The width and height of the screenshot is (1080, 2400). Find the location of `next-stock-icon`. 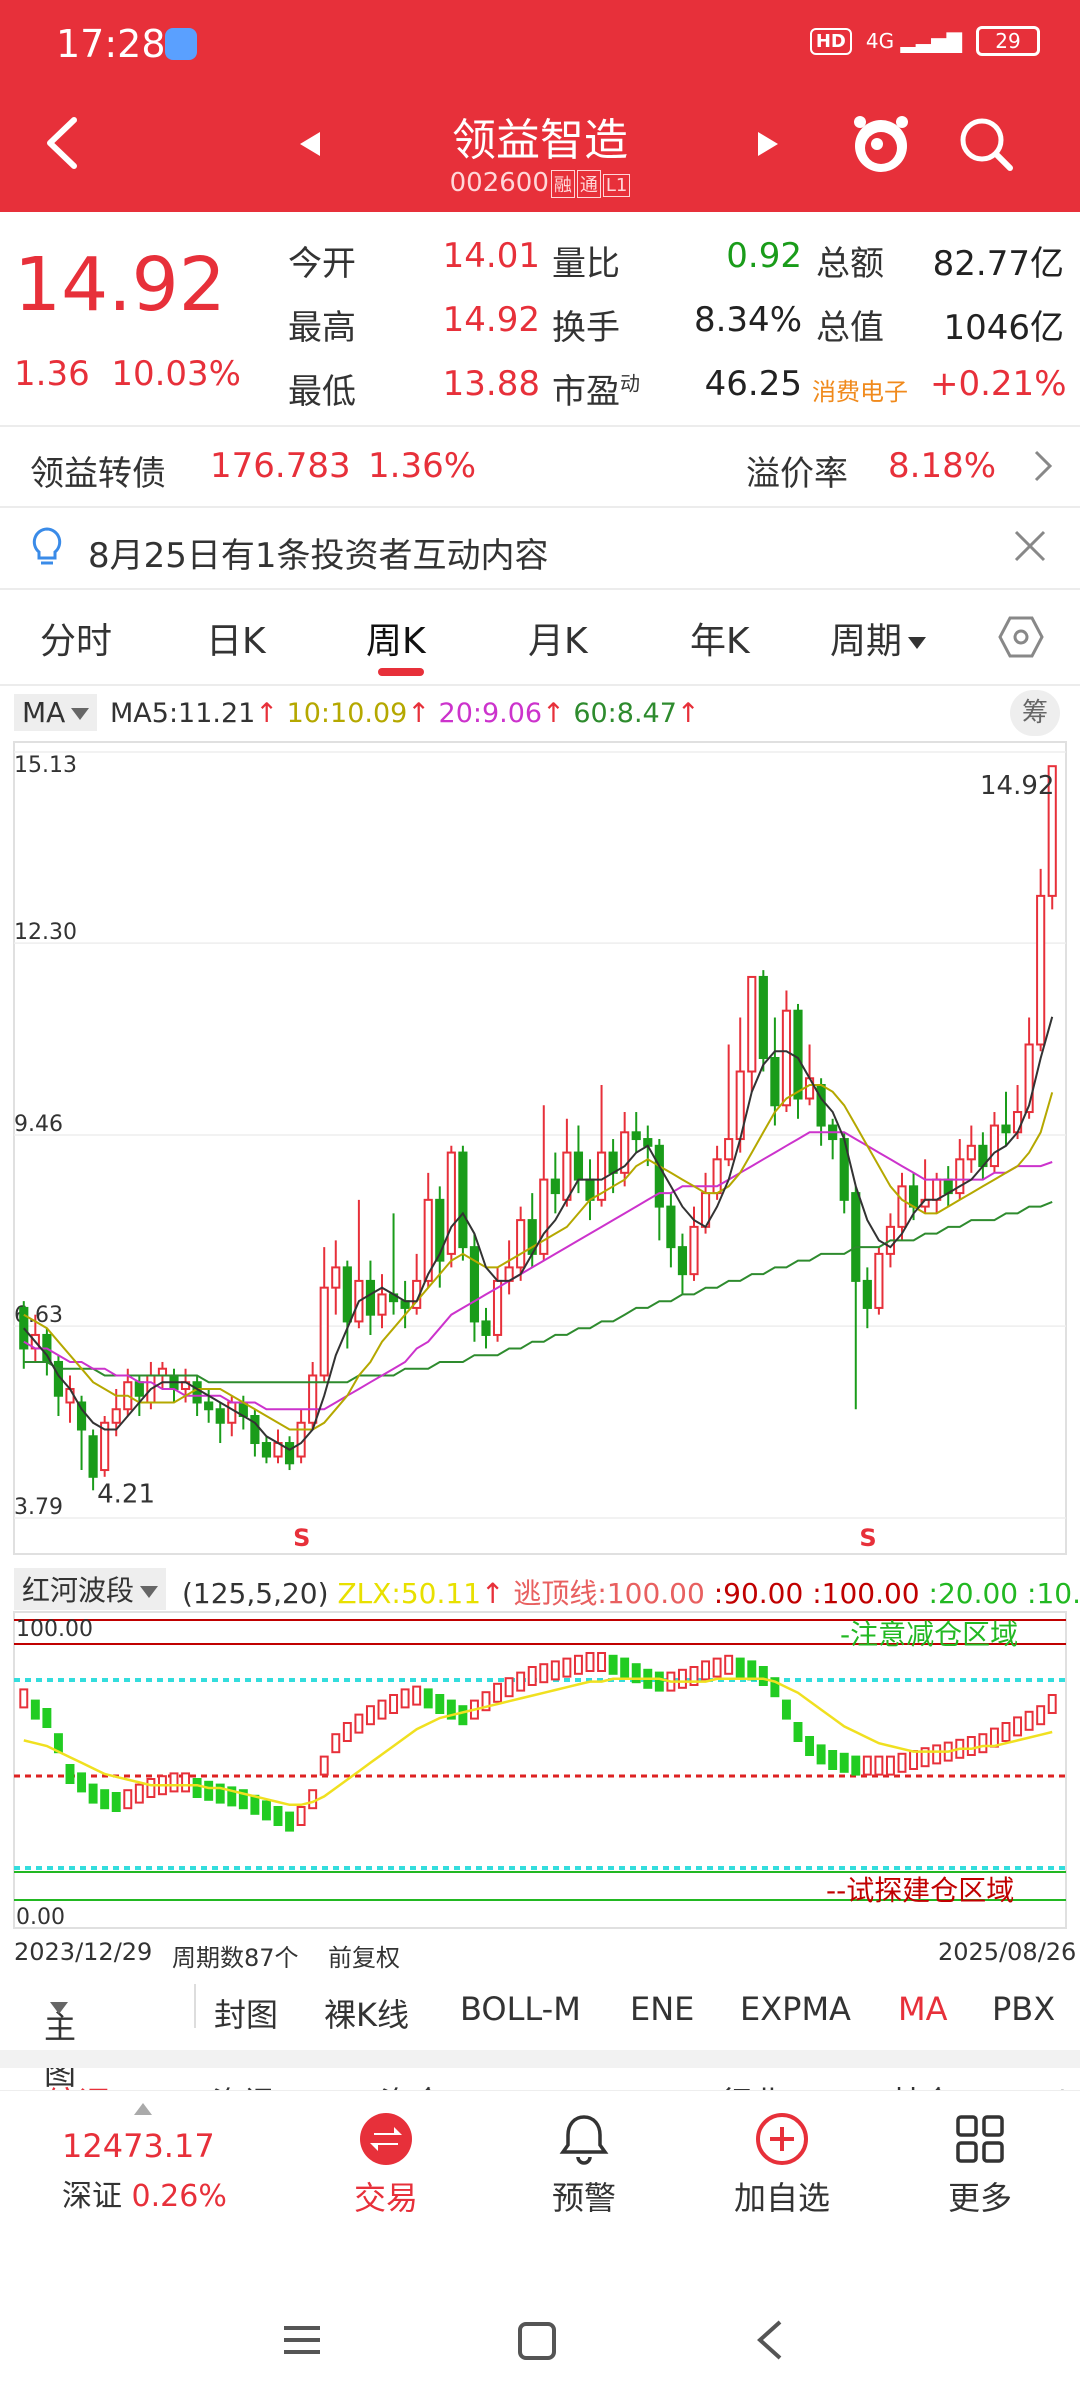

next-stock-icon is located at coordinates (768, 144).